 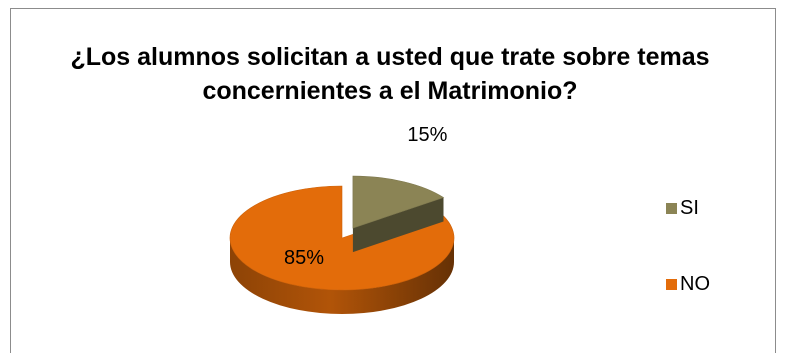 I want to click on slices-layer, so click(x=342, y=244).